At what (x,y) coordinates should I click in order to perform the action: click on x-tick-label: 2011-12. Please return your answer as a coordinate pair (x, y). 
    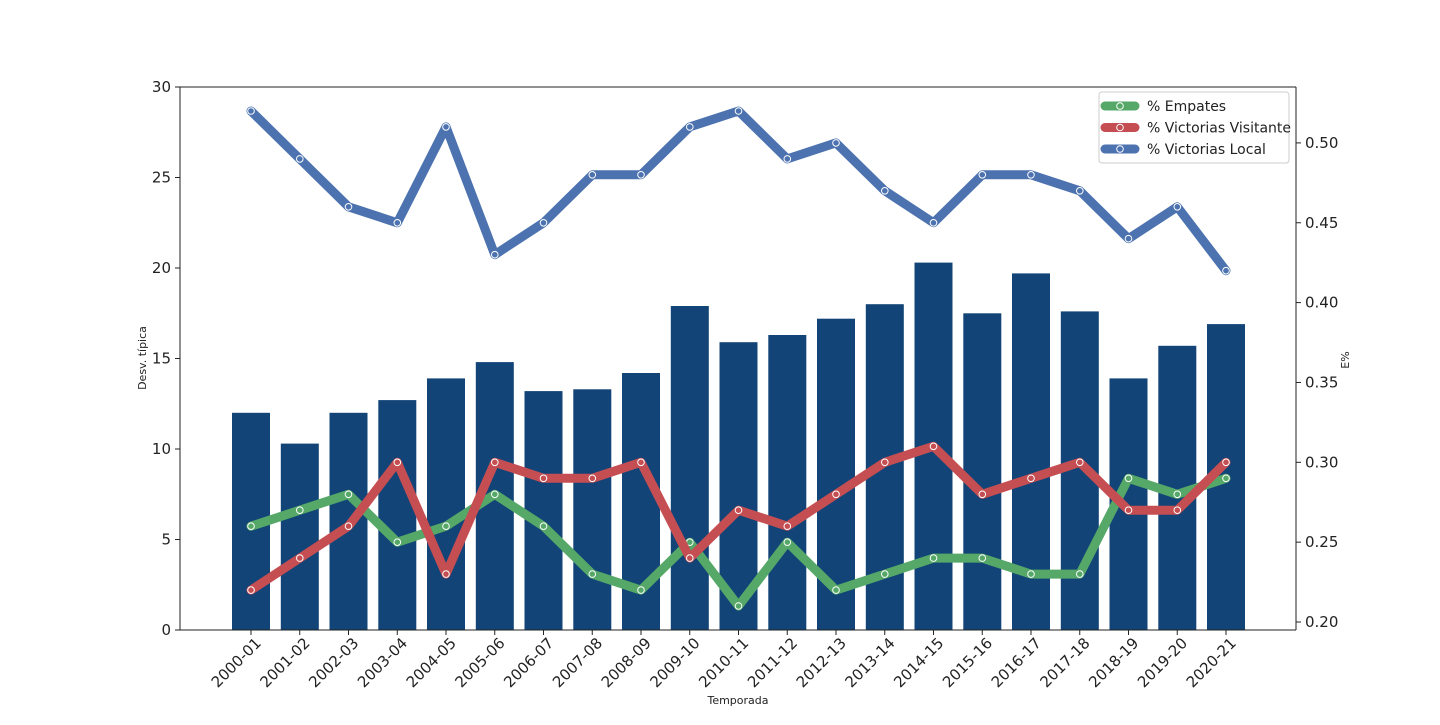
    Looking at the image, I should click on (772, 662).